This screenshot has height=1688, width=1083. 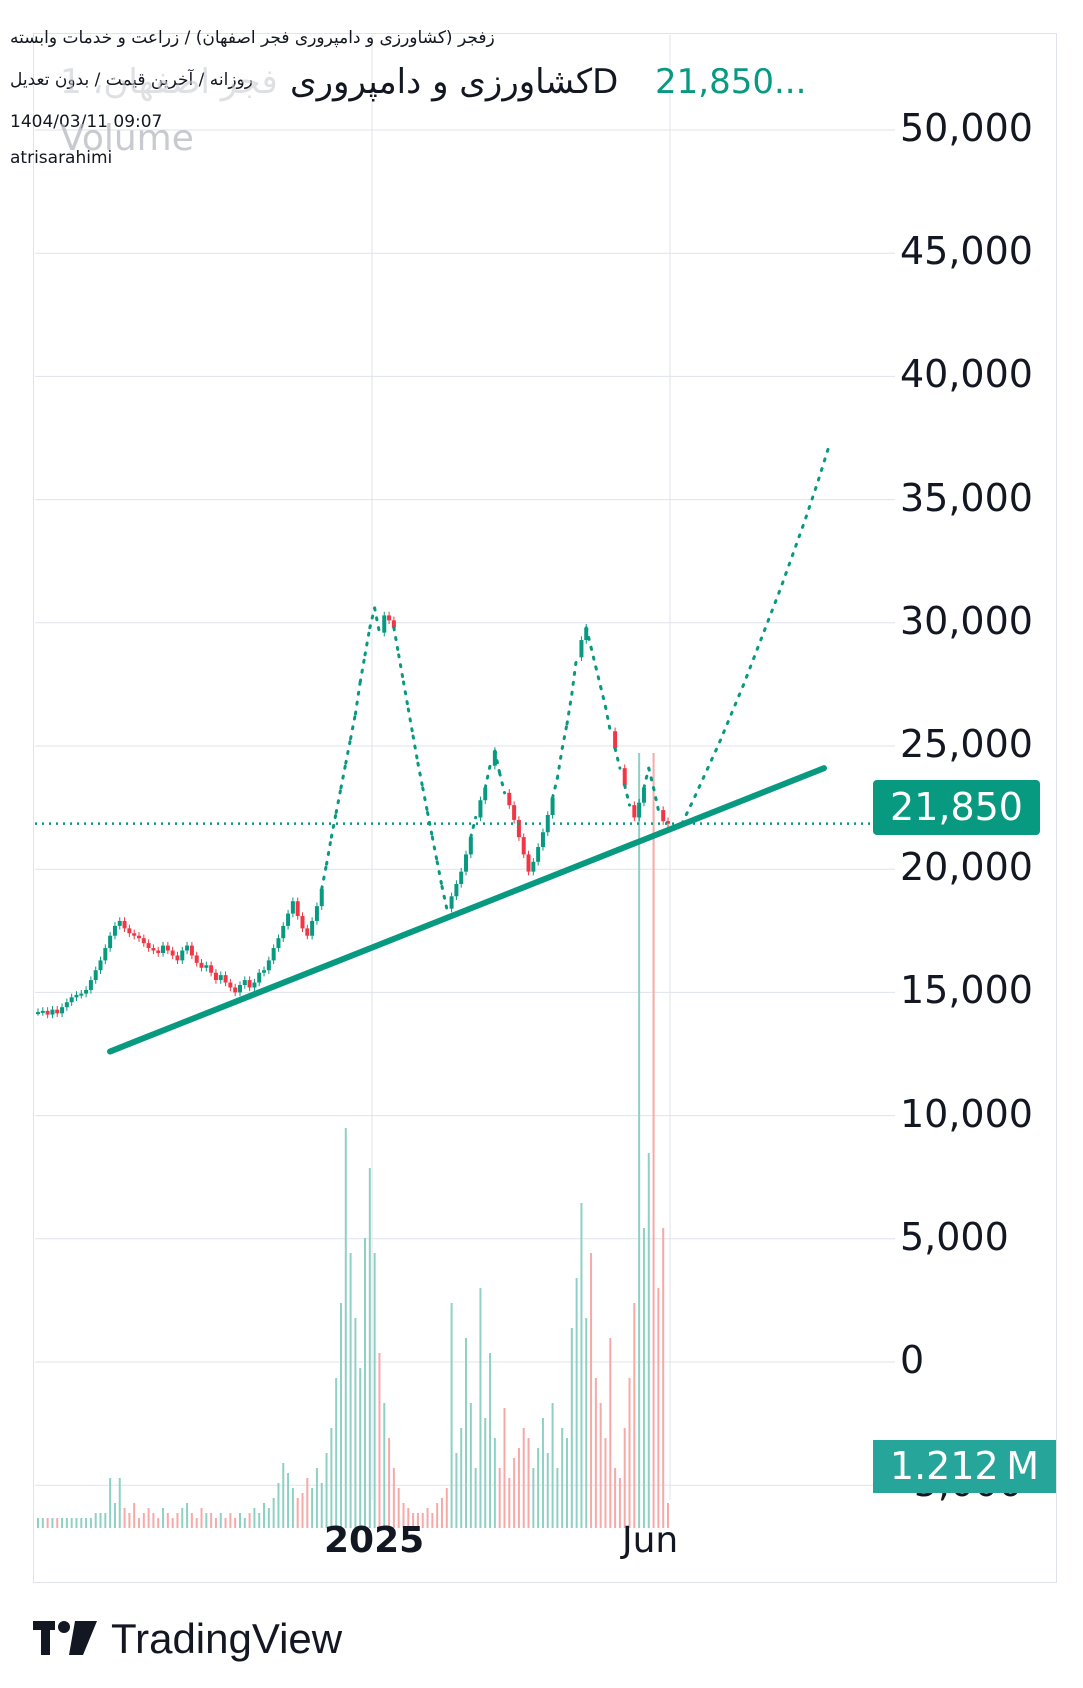 I want to click on timestamp: 1404/03/11 09:07, so click(x=86, y=122).